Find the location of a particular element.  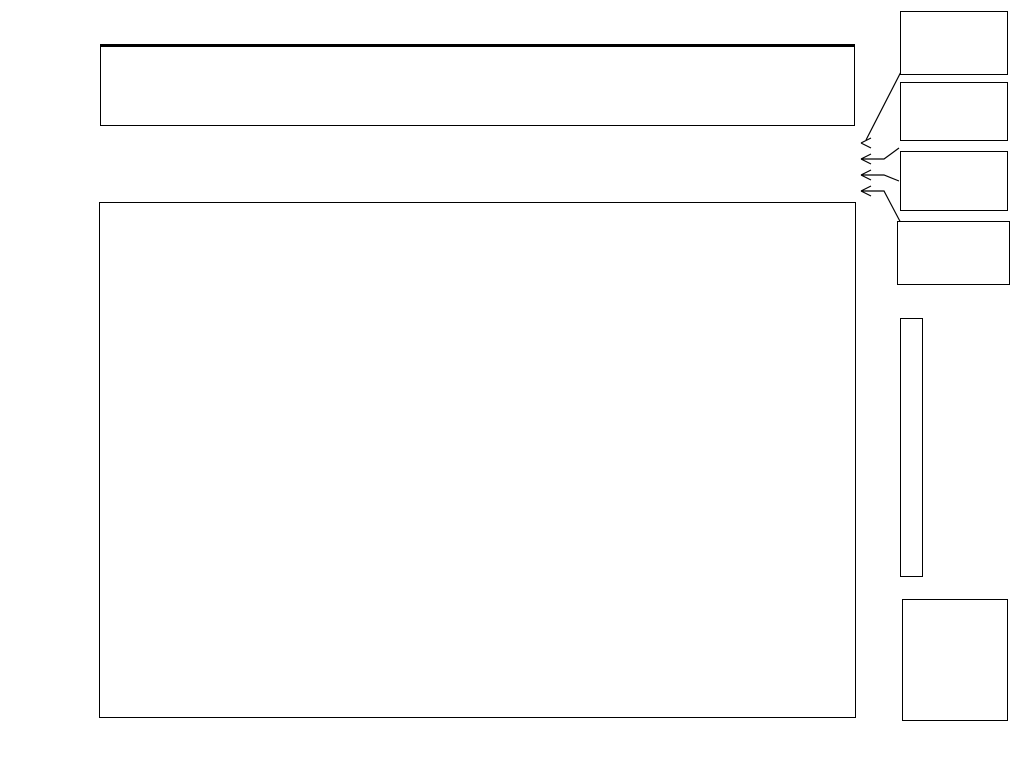

ephemeris-row-mlat is located at coordinates (955, 644).